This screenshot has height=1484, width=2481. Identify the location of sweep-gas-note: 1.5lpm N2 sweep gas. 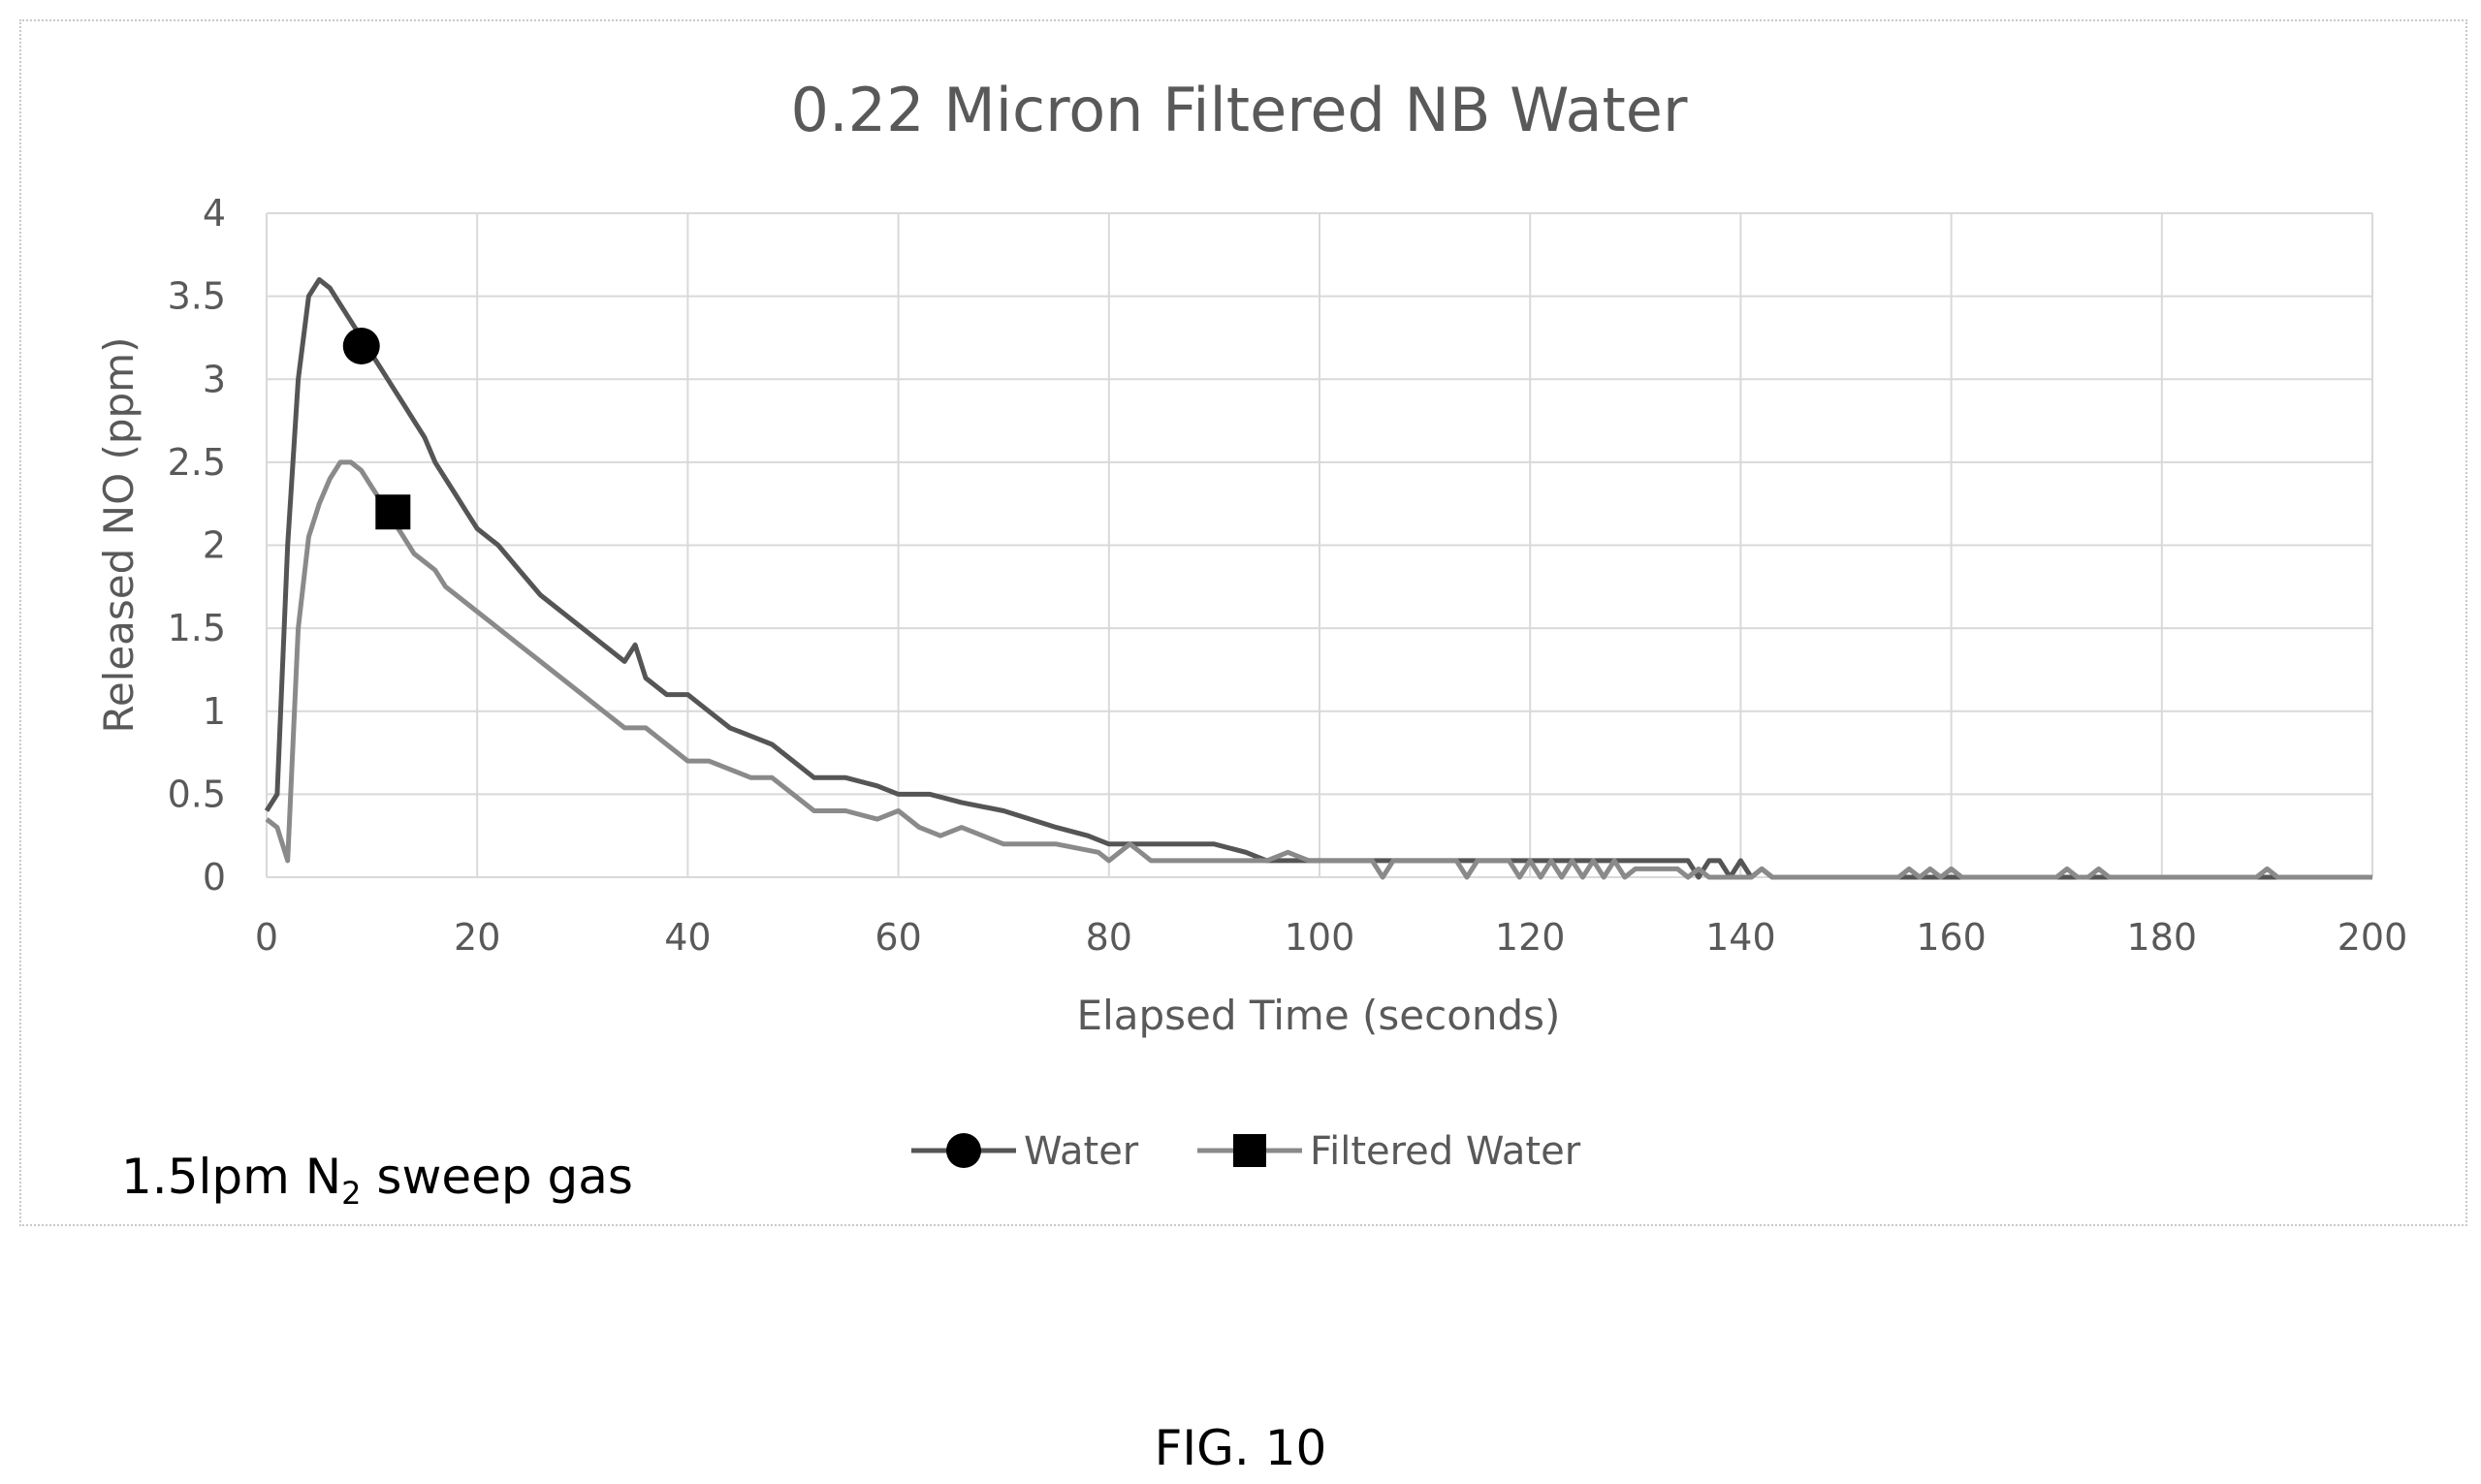
(377, 1180).